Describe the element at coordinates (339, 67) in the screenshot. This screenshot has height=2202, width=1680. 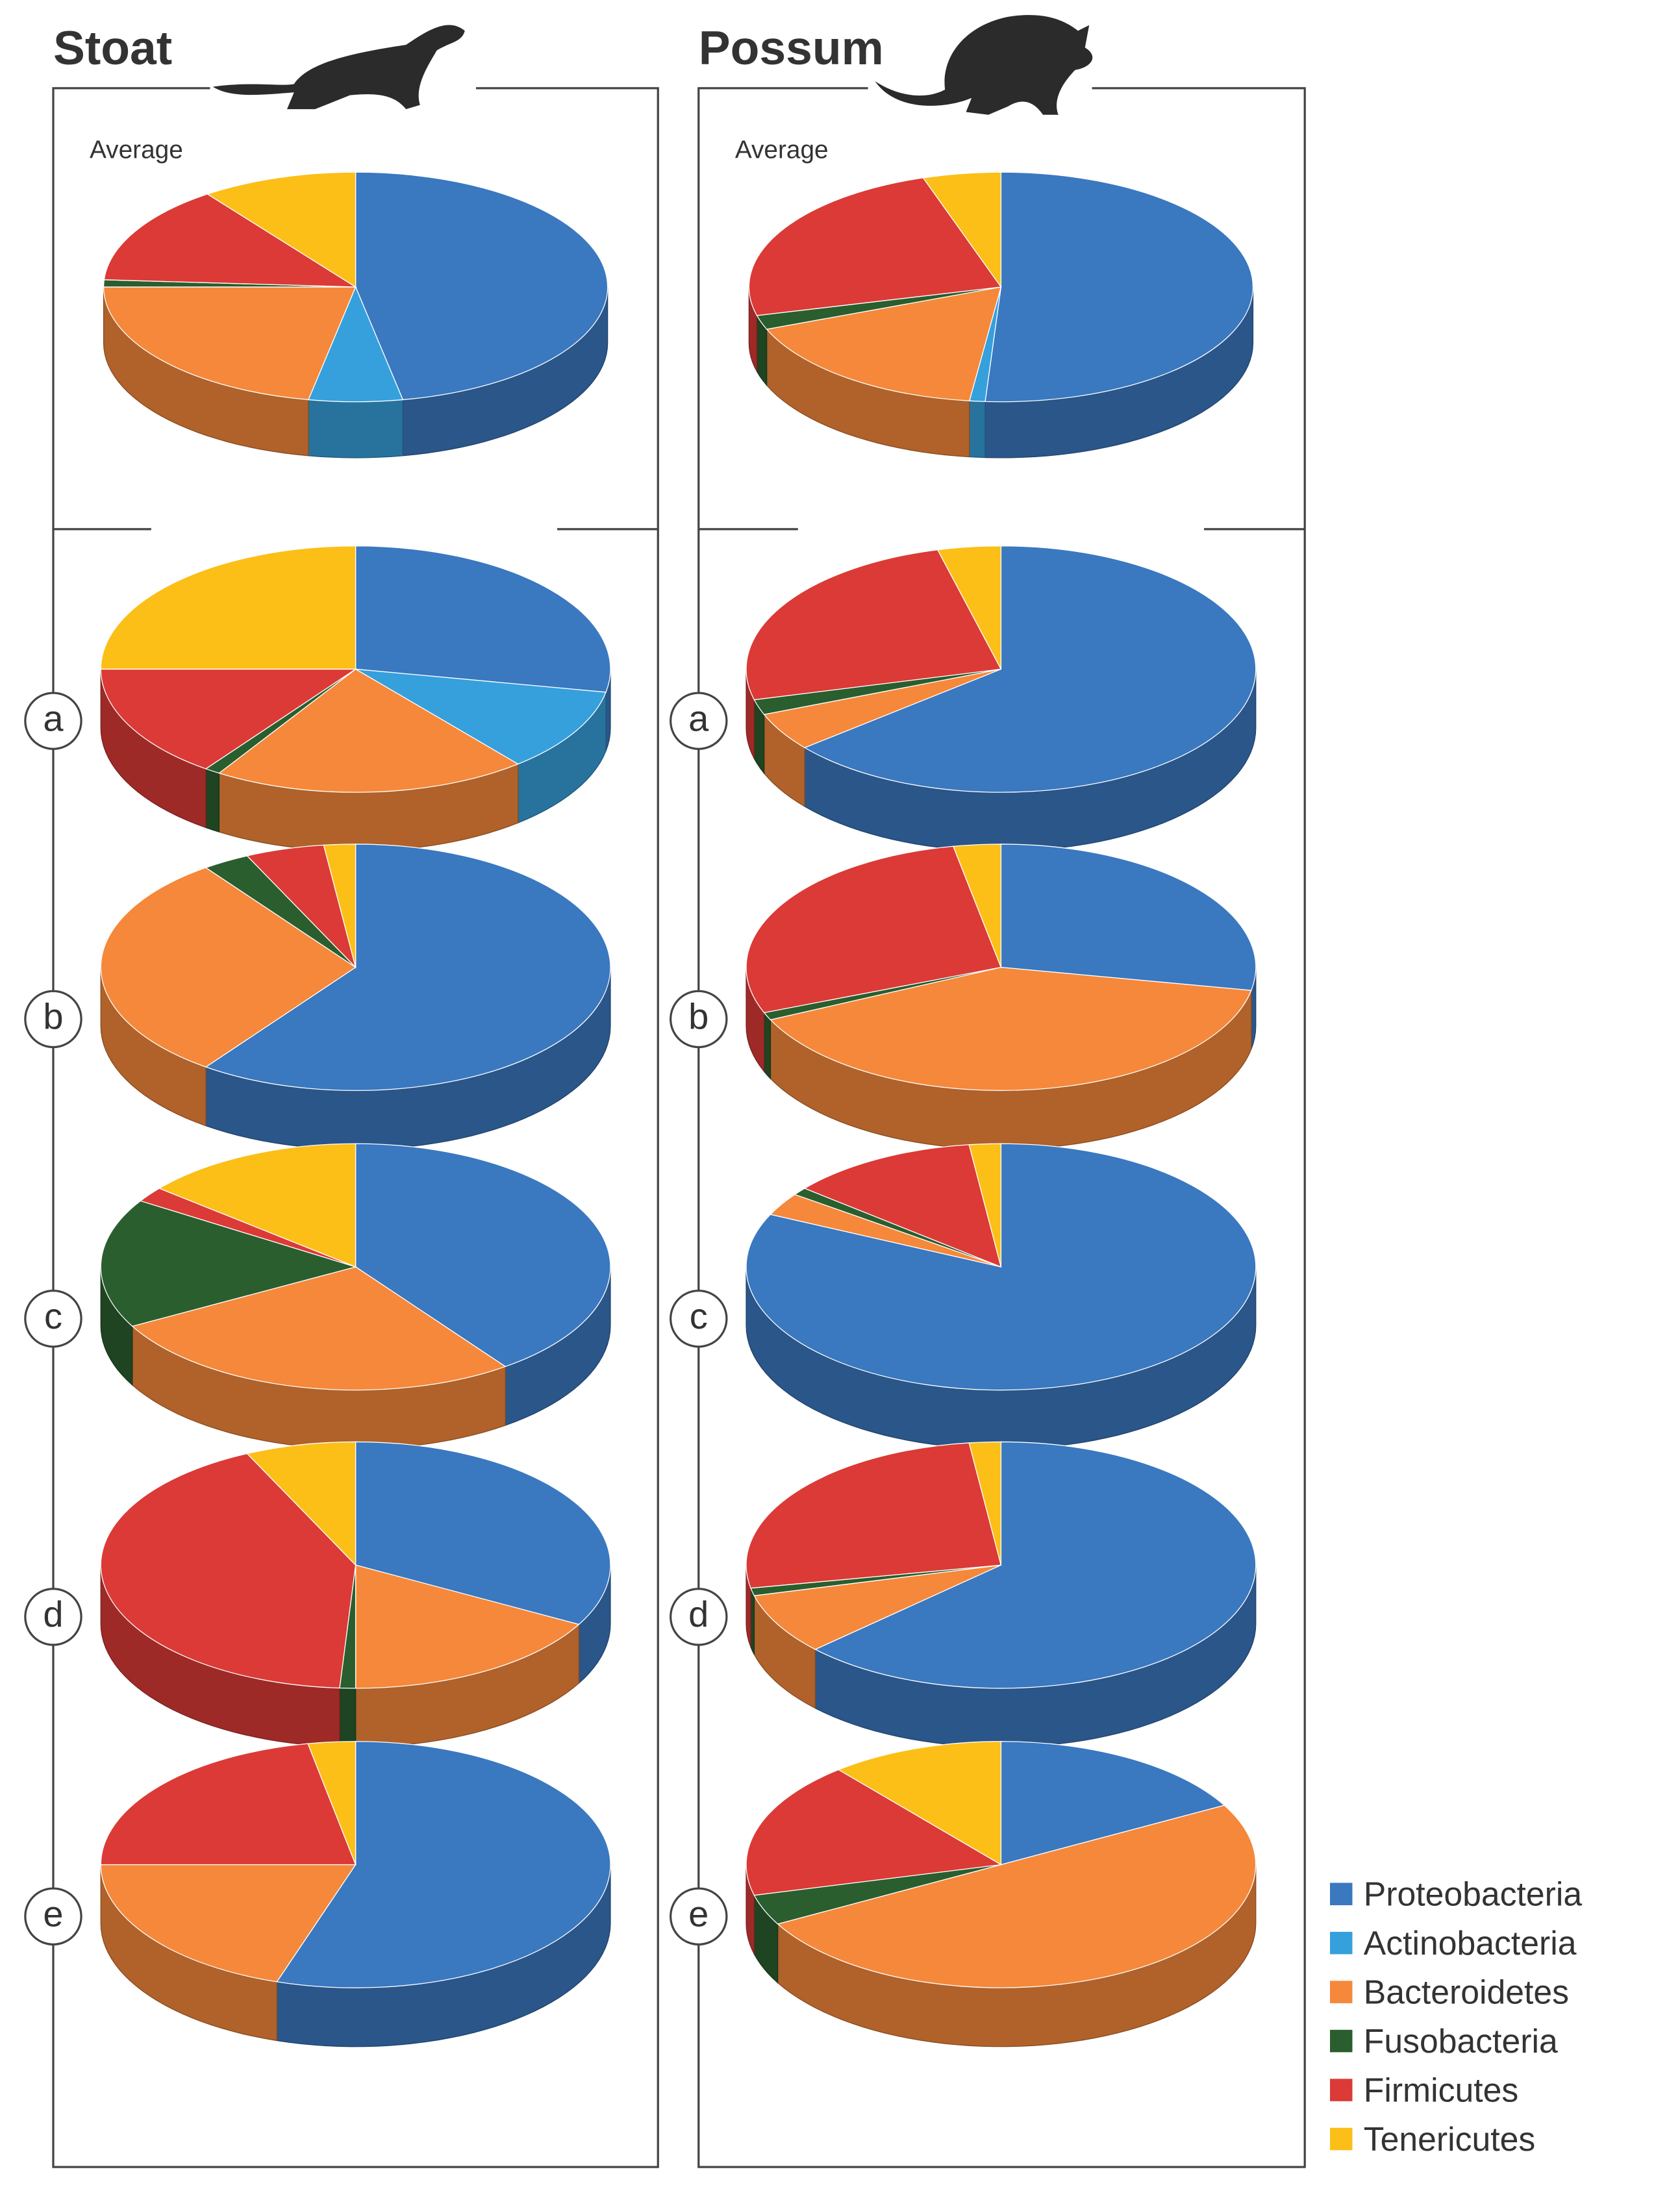
I see `stoat-silhouette` at that location.